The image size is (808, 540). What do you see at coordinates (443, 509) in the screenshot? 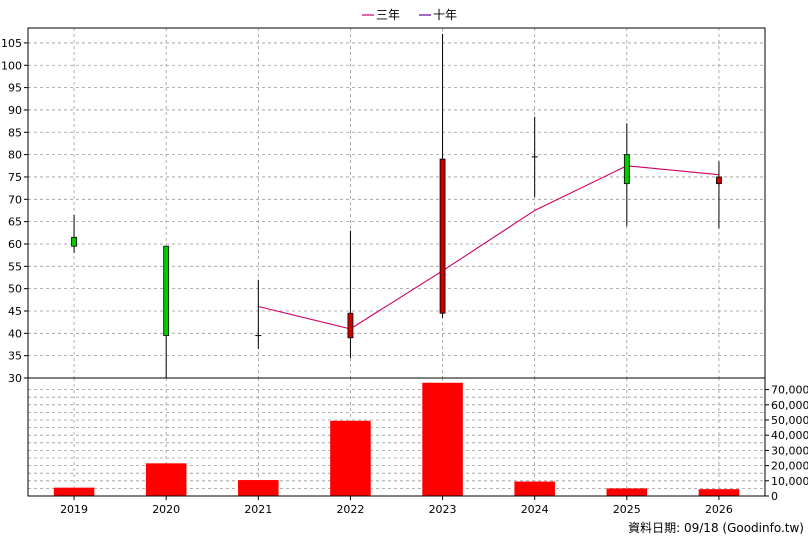
I see `year-tick-label-2023: 2023` at bounding box center [443, 509].